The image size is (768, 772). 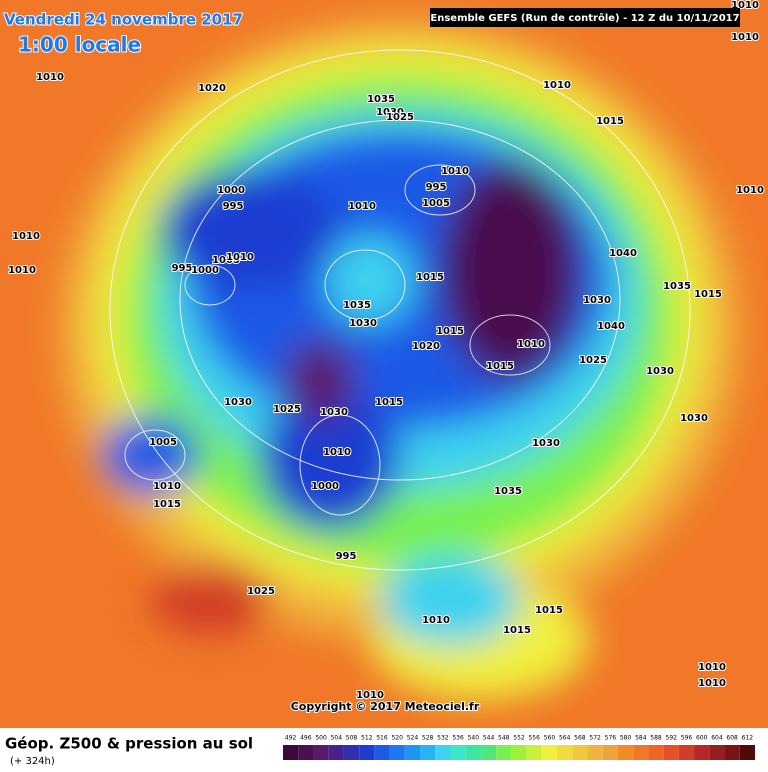 What do you see at coordinates (413, 738) in the screenshot?
I see `scale-label: 524` at bounding box center [413, 738].